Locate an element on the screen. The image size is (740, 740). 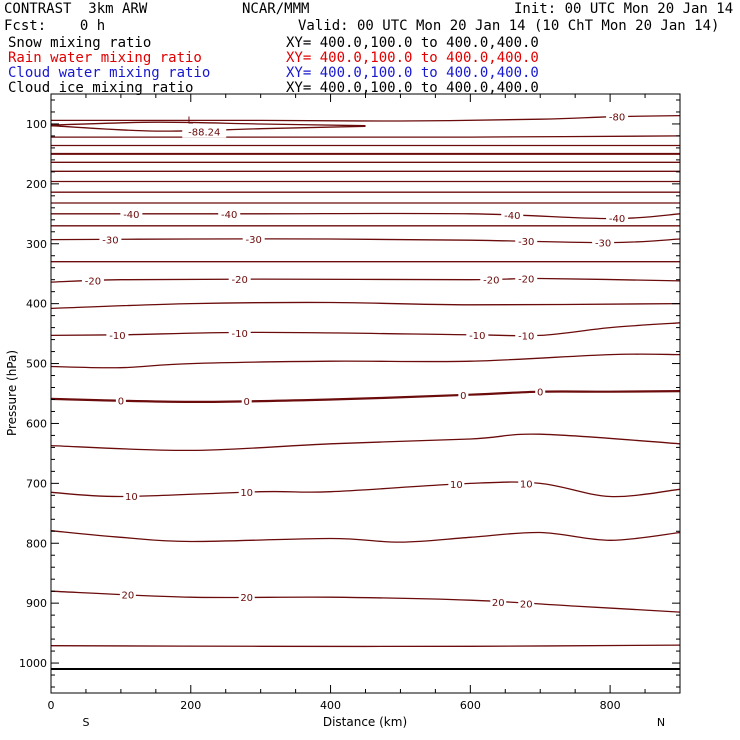
y-tick-label: 100 is located at coordinates (36, 124).